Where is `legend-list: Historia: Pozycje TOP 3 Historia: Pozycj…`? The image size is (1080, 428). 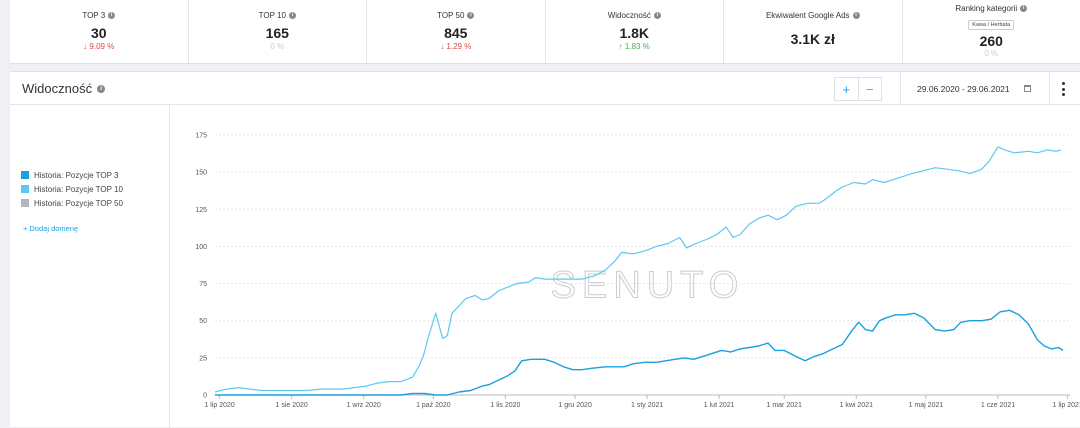 legend-list: Historia: Pozycje TOP 3 Historia: Pozycj… is located at coordinates (72, 189).